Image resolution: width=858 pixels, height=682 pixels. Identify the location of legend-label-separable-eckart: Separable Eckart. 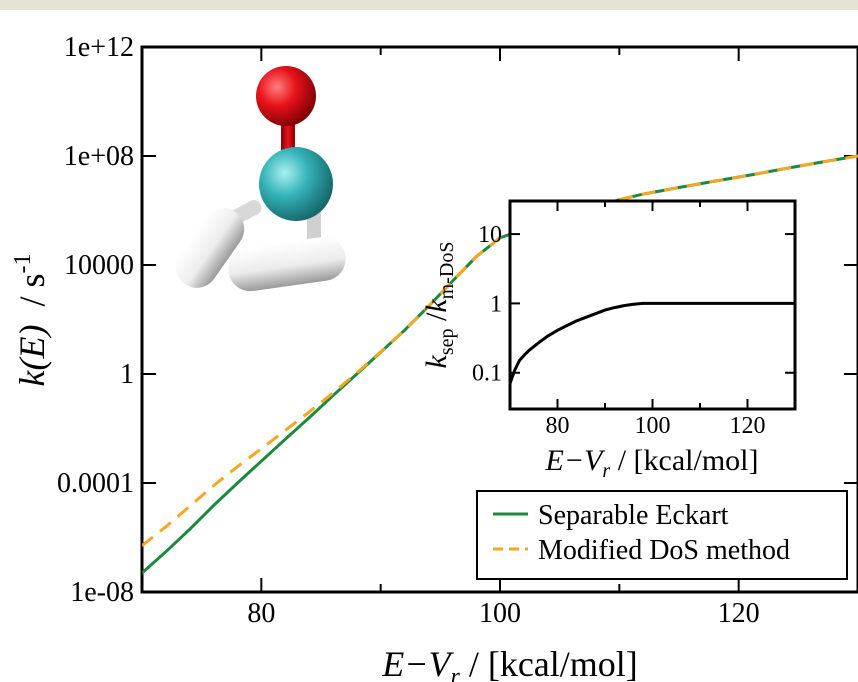
(633, 515).